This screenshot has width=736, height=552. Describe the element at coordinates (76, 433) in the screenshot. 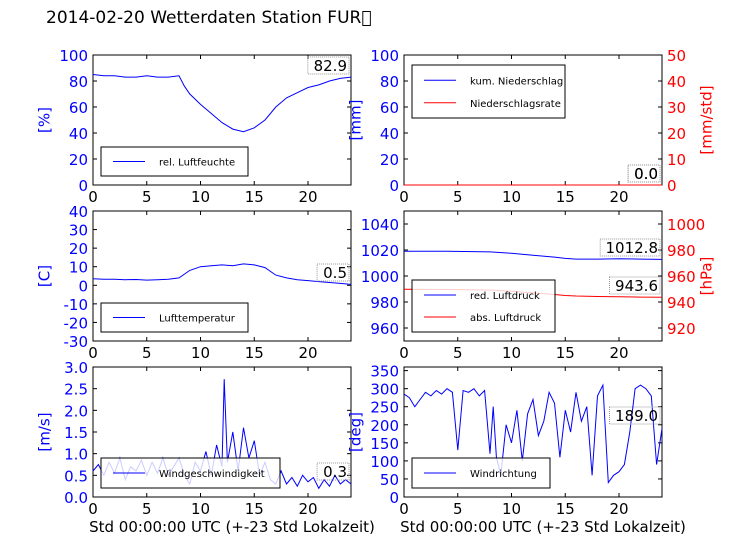

I see `y-tick-label: 1.5` at that location.